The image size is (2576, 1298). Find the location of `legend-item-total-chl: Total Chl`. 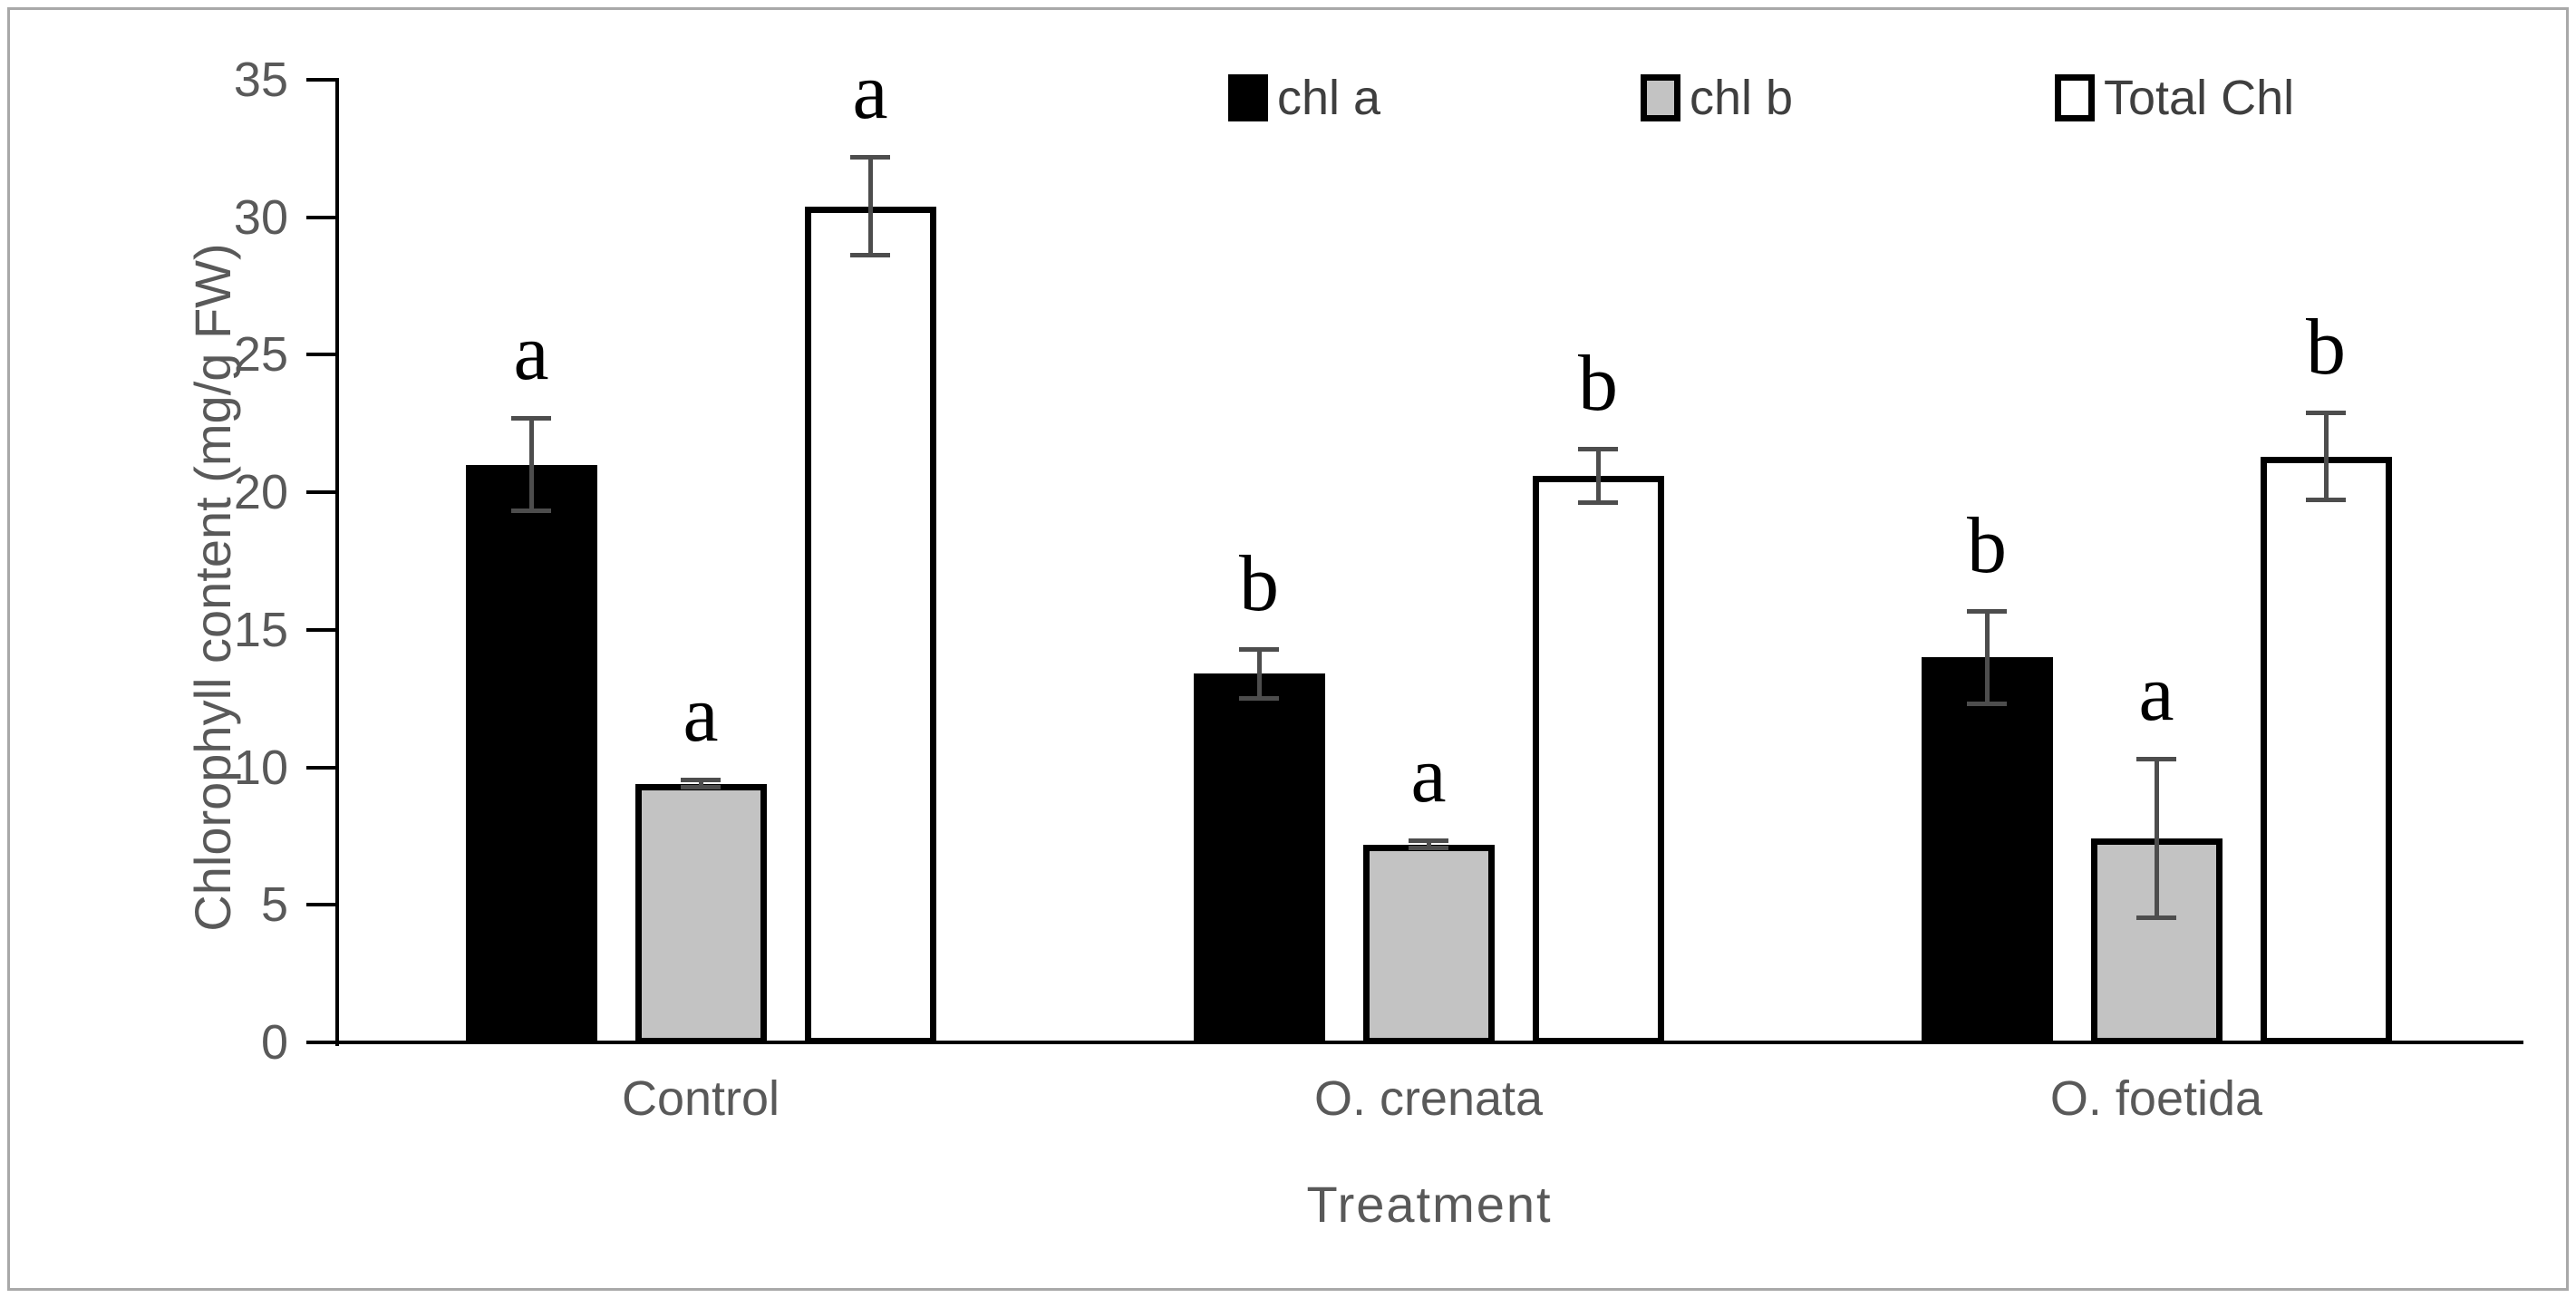

legend-item-total-chl: Total Chl is located at coordinates (2174, 98).